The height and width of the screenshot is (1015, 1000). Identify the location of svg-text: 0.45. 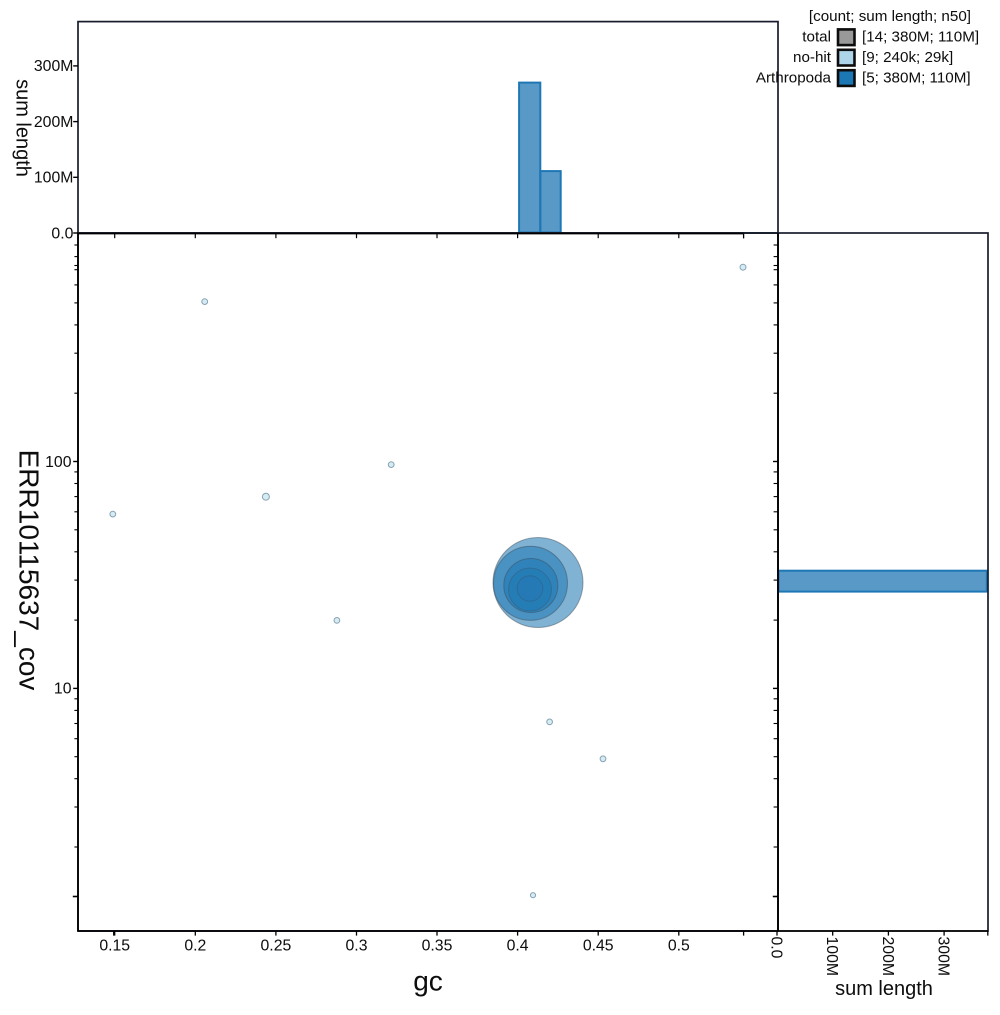
(598, 946).